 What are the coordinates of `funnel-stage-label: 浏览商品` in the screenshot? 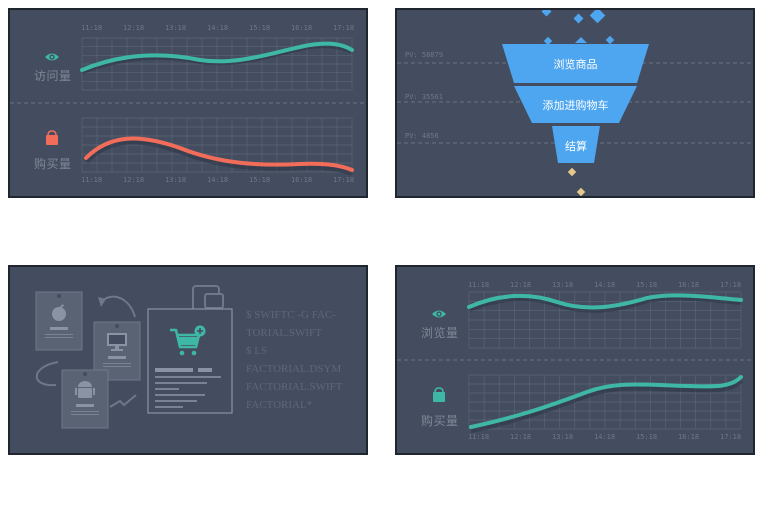 It's located at (575, 65).